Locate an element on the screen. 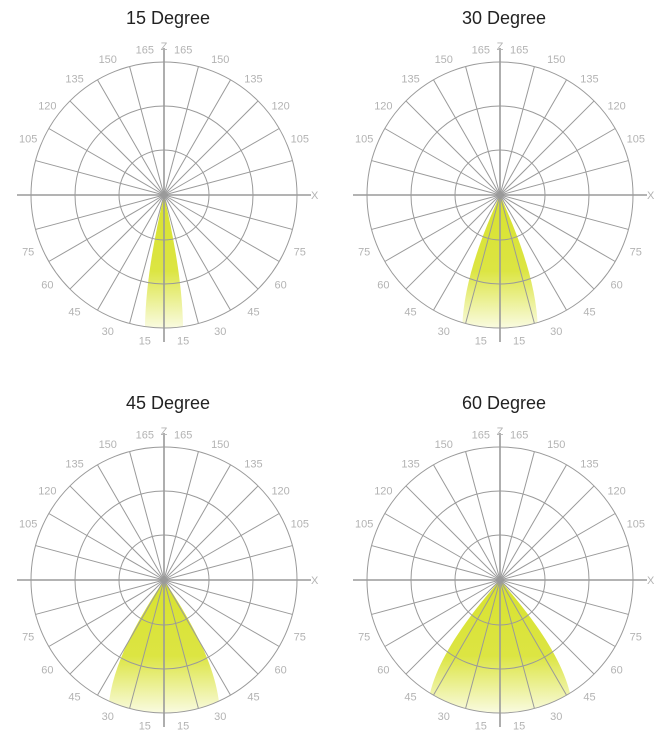 The image size is (672, 745). diagram-title: 30 Degree is located at coordinates (504, 18).